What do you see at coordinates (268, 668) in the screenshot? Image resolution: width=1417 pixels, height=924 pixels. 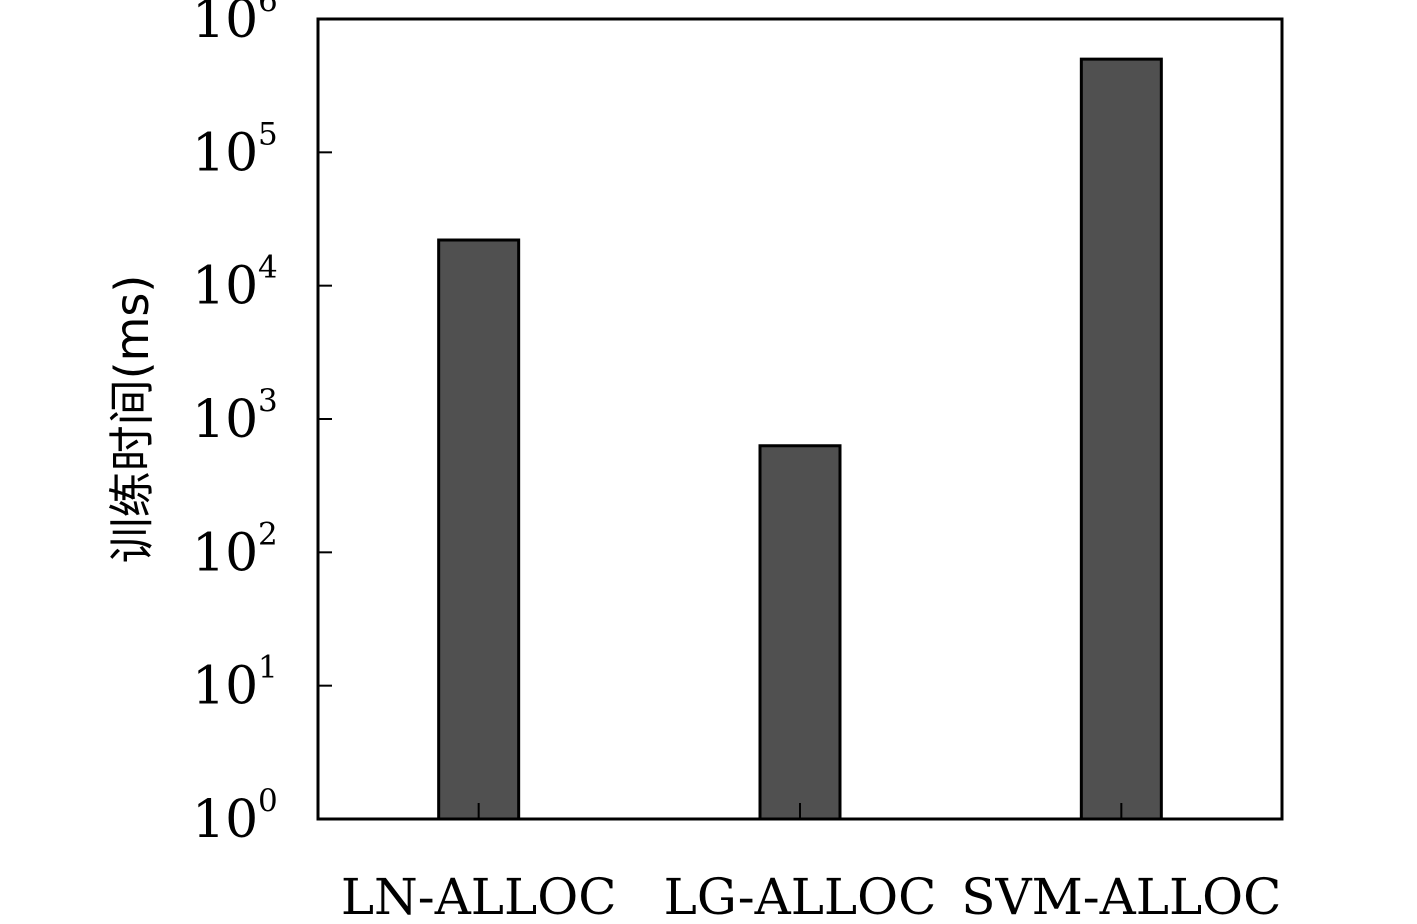 I see `y-tick-exponent: 1` at bounding box center [268, 668].